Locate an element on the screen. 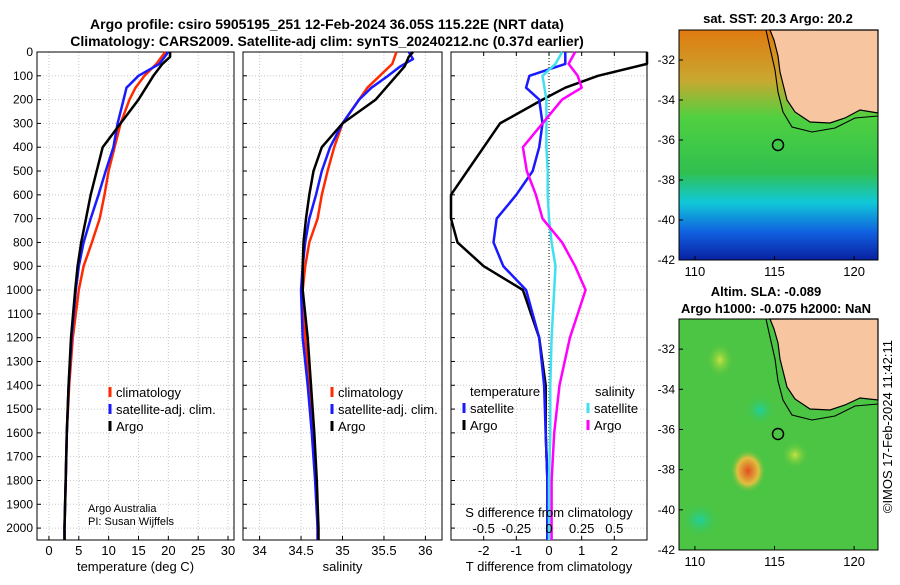 Image resolution: width=900 pixels, height=585 pixels. sla-cool-anomaly is located at coordinates (700, 520).